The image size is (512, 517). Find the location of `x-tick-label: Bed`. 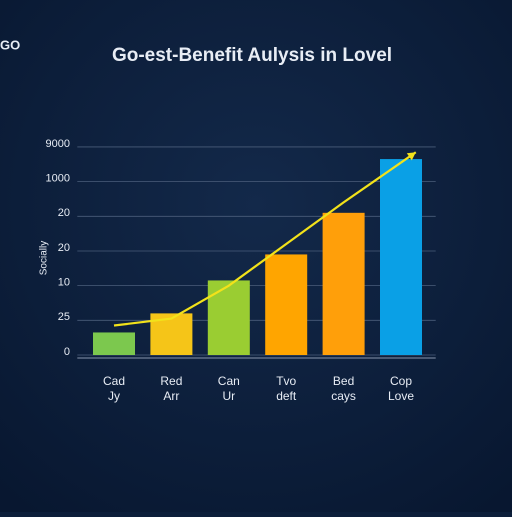

x-tick-label: Bed is located at coordinates (343, 381).